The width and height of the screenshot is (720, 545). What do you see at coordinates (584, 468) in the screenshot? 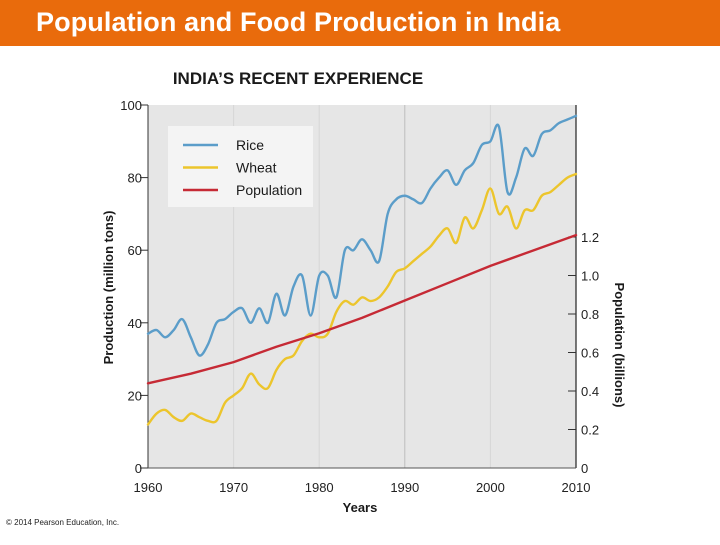
I see `y2-tick-label: 0` at bounding box center [584, 468].